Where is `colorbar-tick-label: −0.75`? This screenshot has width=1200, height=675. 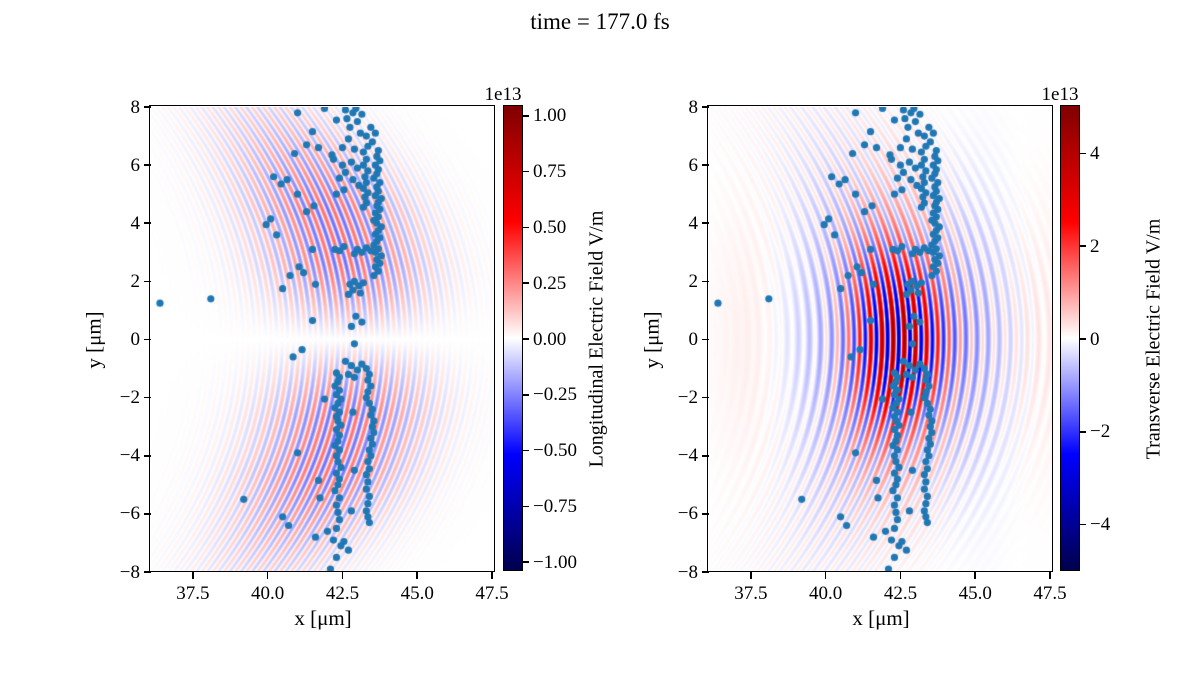
colorbar-tick-label: −0.75 is located at coordinates (555, 506).